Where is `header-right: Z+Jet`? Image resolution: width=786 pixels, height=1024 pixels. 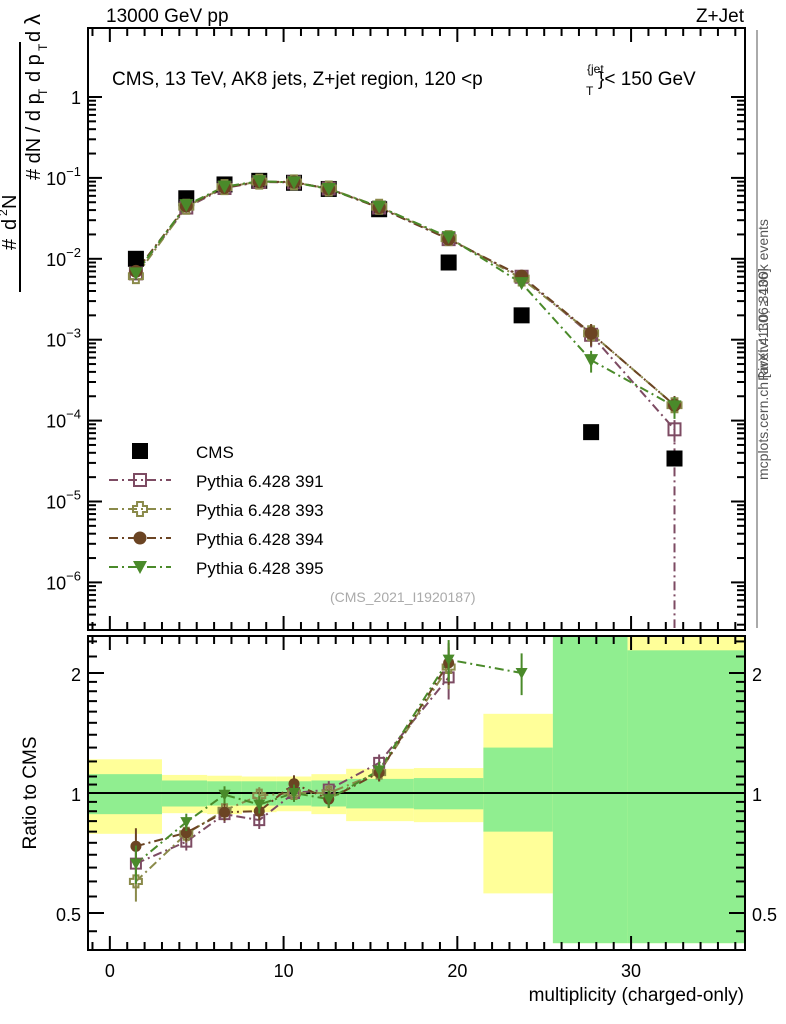
header-right: Z+Jet is located at coordinates (720, 16).